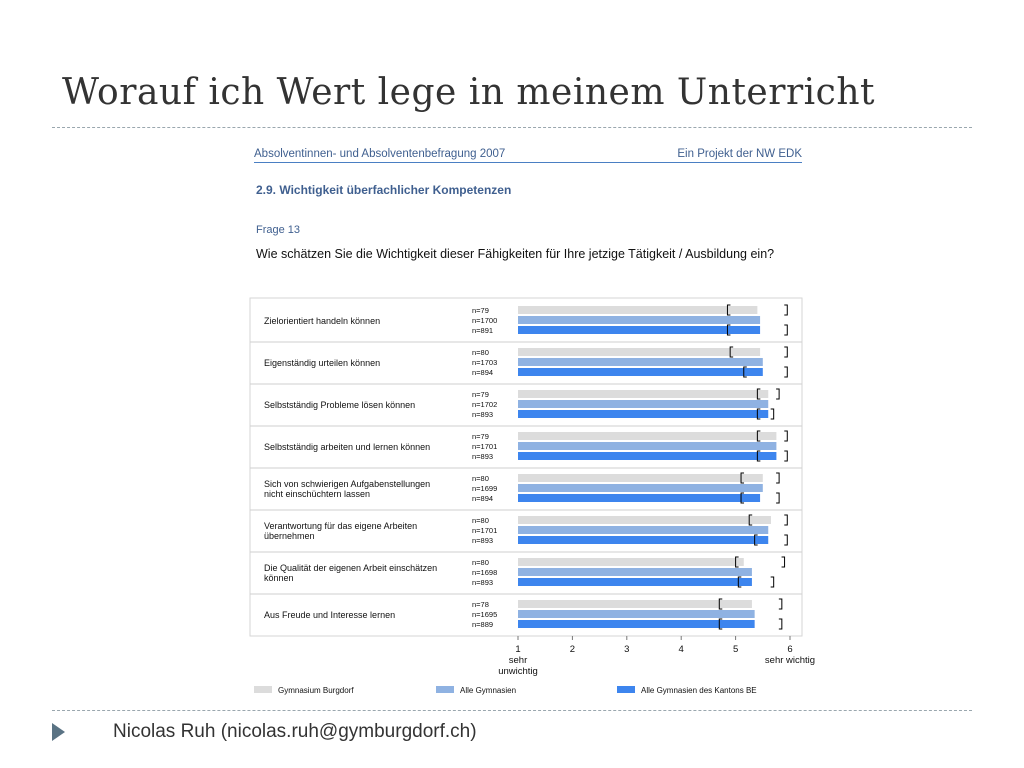  I want to click on question-number: Frage 13, so click(278, 230).